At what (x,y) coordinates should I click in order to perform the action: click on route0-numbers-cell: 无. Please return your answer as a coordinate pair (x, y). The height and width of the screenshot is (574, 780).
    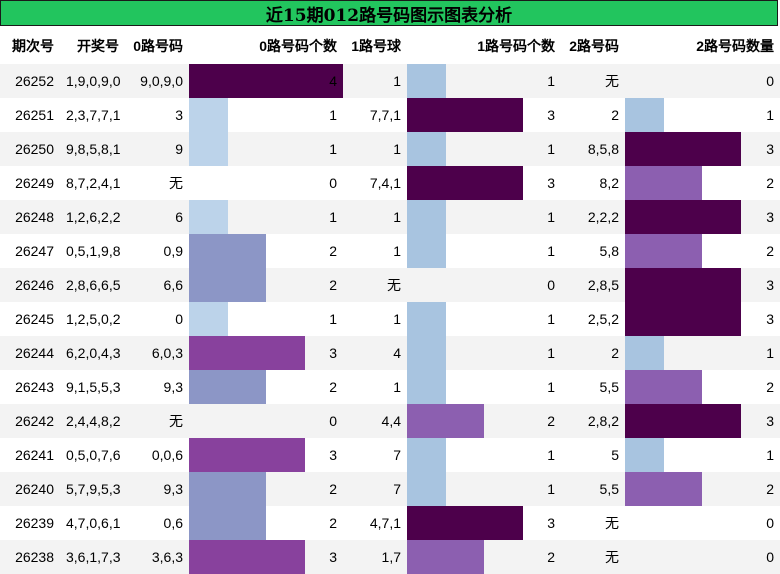
    Looking at the image, I should click on (157, 183).